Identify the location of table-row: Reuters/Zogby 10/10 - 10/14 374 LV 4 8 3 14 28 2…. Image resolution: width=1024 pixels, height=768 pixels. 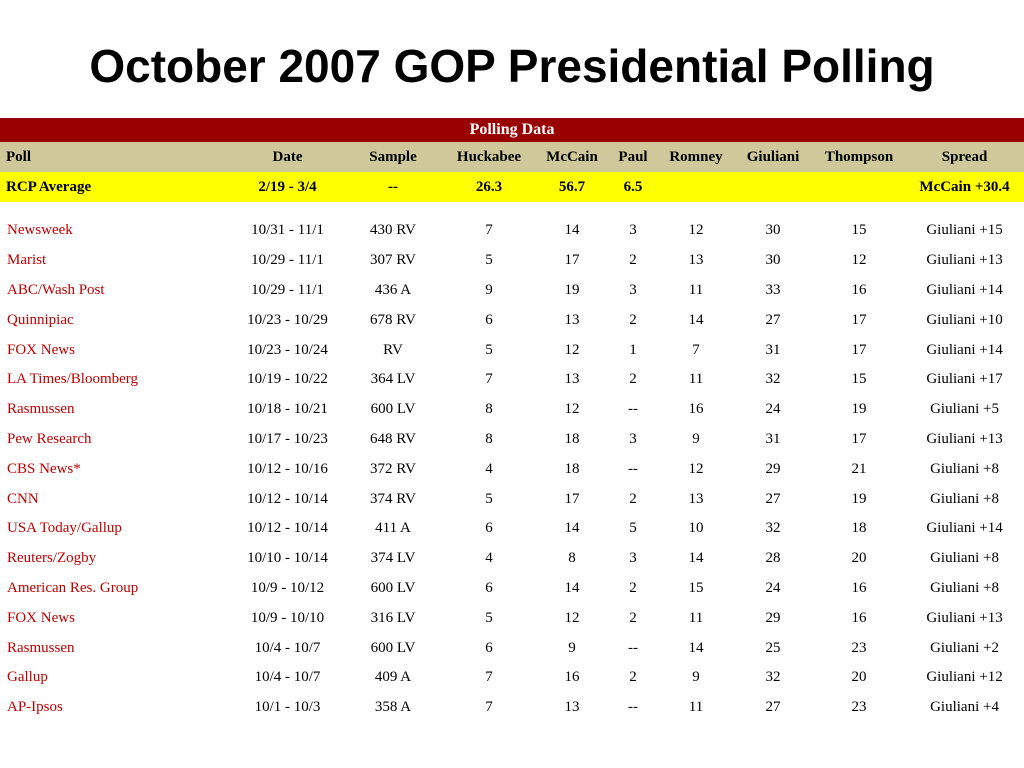
(512, 559).